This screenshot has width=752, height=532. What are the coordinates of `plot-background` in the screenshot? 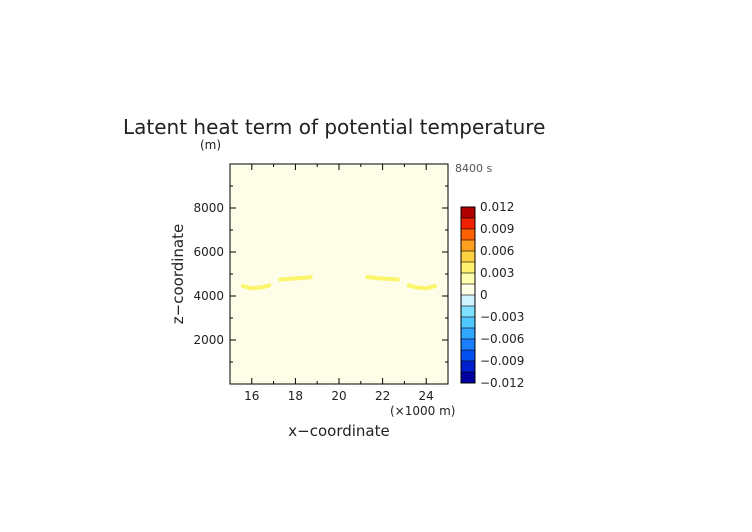 It's located at (339, 274).